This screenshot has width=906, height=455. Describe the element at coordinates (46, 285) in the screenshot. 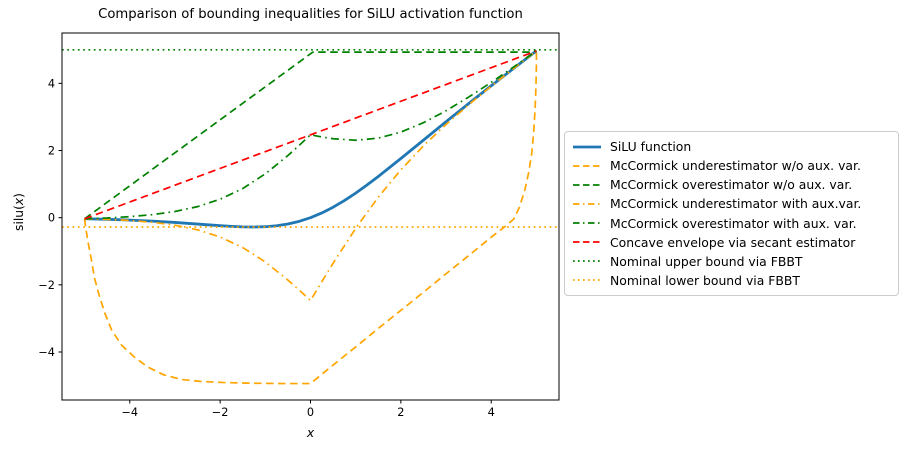

I see `y-tick-label: −2` at that location.